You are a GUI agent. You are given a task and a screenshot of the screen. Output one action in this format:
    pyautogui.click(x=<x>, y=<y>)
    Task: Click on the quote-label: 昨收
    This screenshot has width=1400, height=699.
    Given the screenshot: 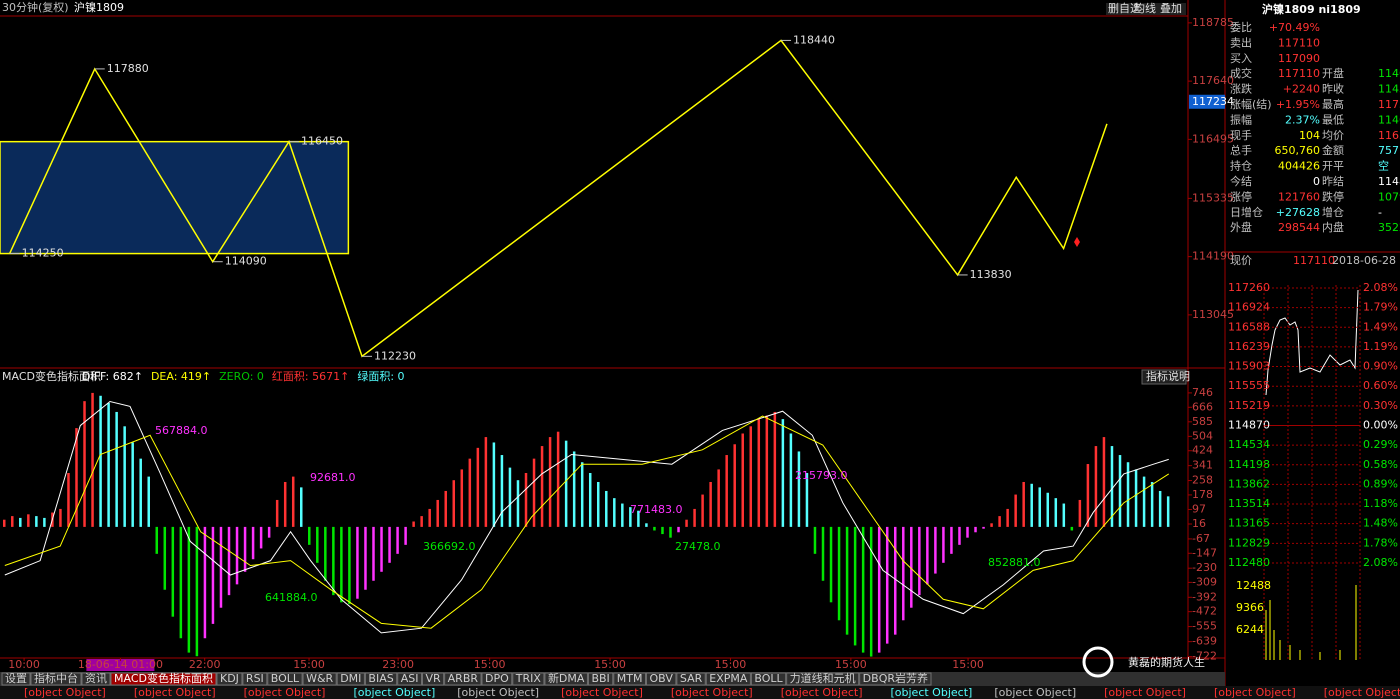 What is the action you would take?
    pyautogui.click(x=1333, y=89)
    